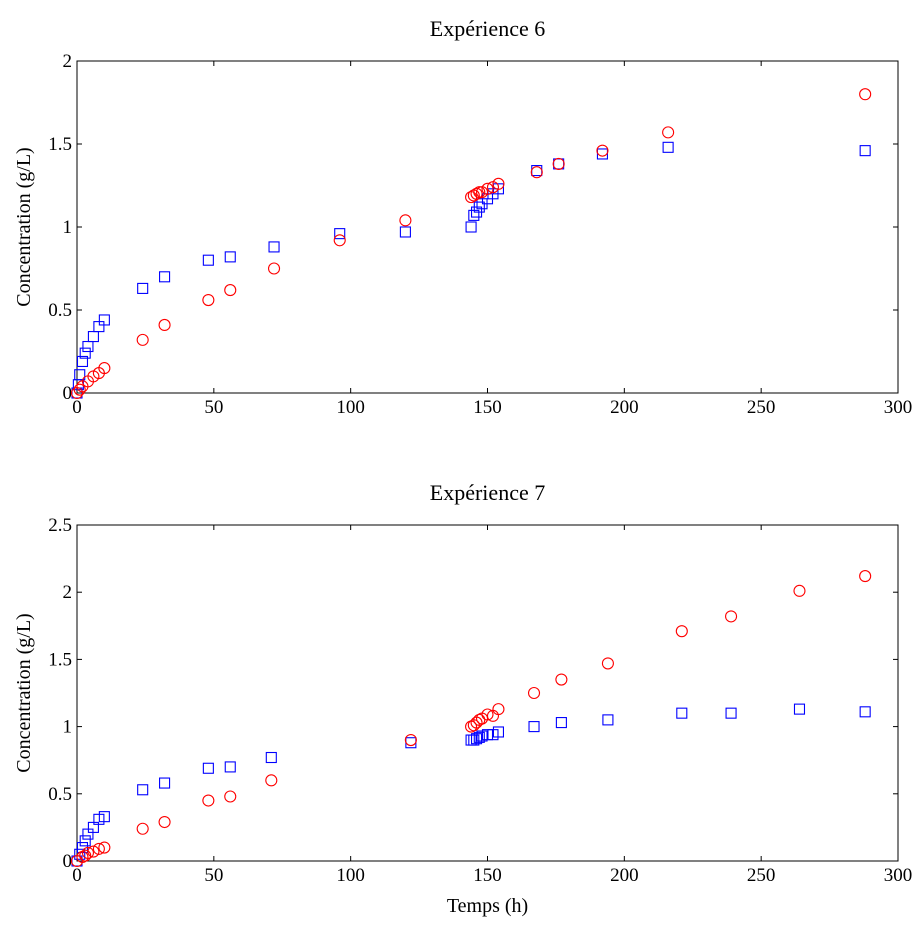  I want to click on y-tick-label: 1.5, so click(60, 144).